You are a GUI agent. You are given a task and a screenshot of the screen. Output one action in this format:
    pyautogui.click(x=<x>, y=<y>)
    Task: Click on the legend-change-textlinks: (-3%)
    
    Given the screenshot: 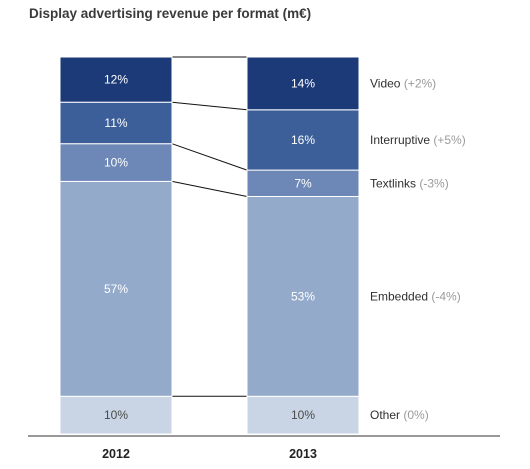 What is the action you would take?
    pyautogui.click(x=433, y=183)
    